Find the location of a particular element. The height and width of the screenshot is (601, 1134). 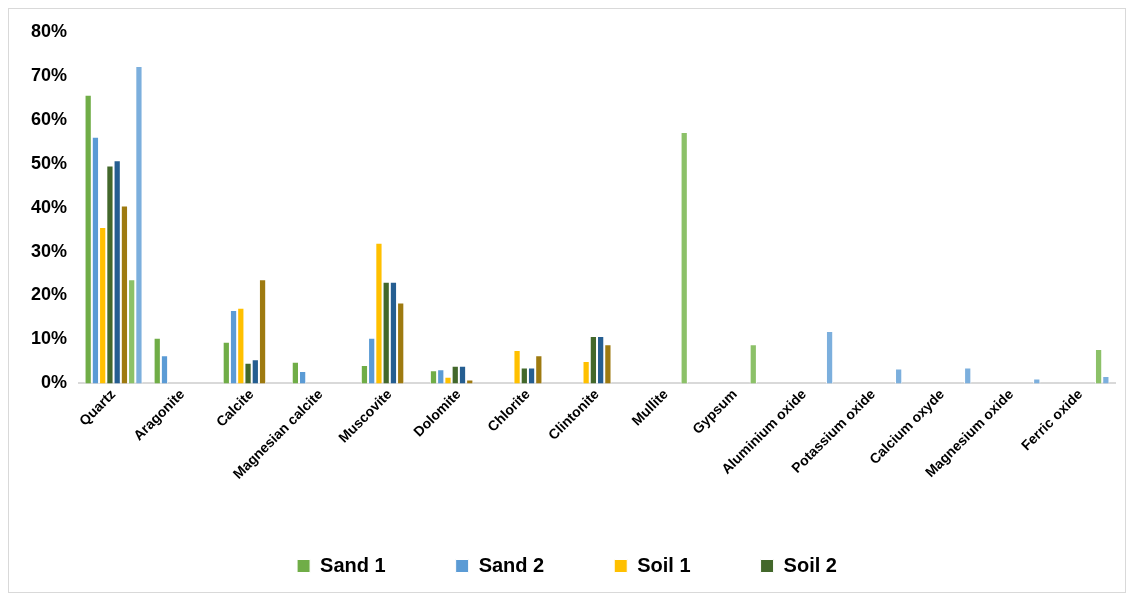

y-tick-label: 40% is located at coordinates (49, 206).